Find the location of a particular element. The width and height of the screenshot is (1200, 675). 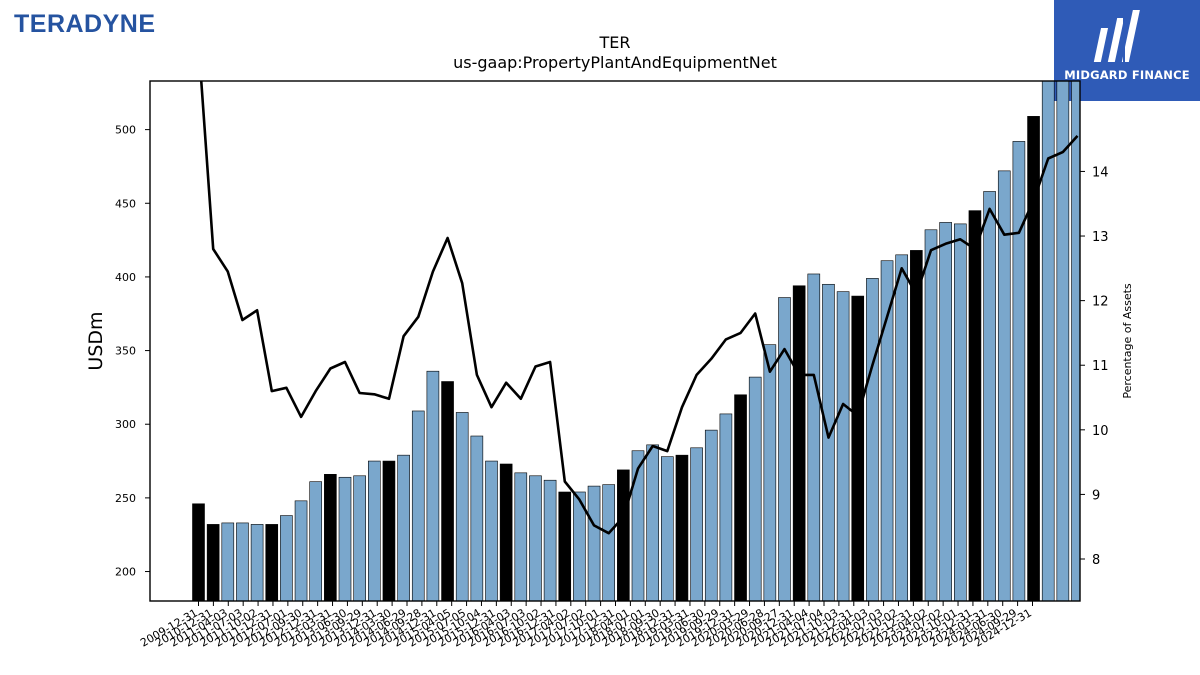

y-tick-label: 400 is located at coordinates (125, 277).